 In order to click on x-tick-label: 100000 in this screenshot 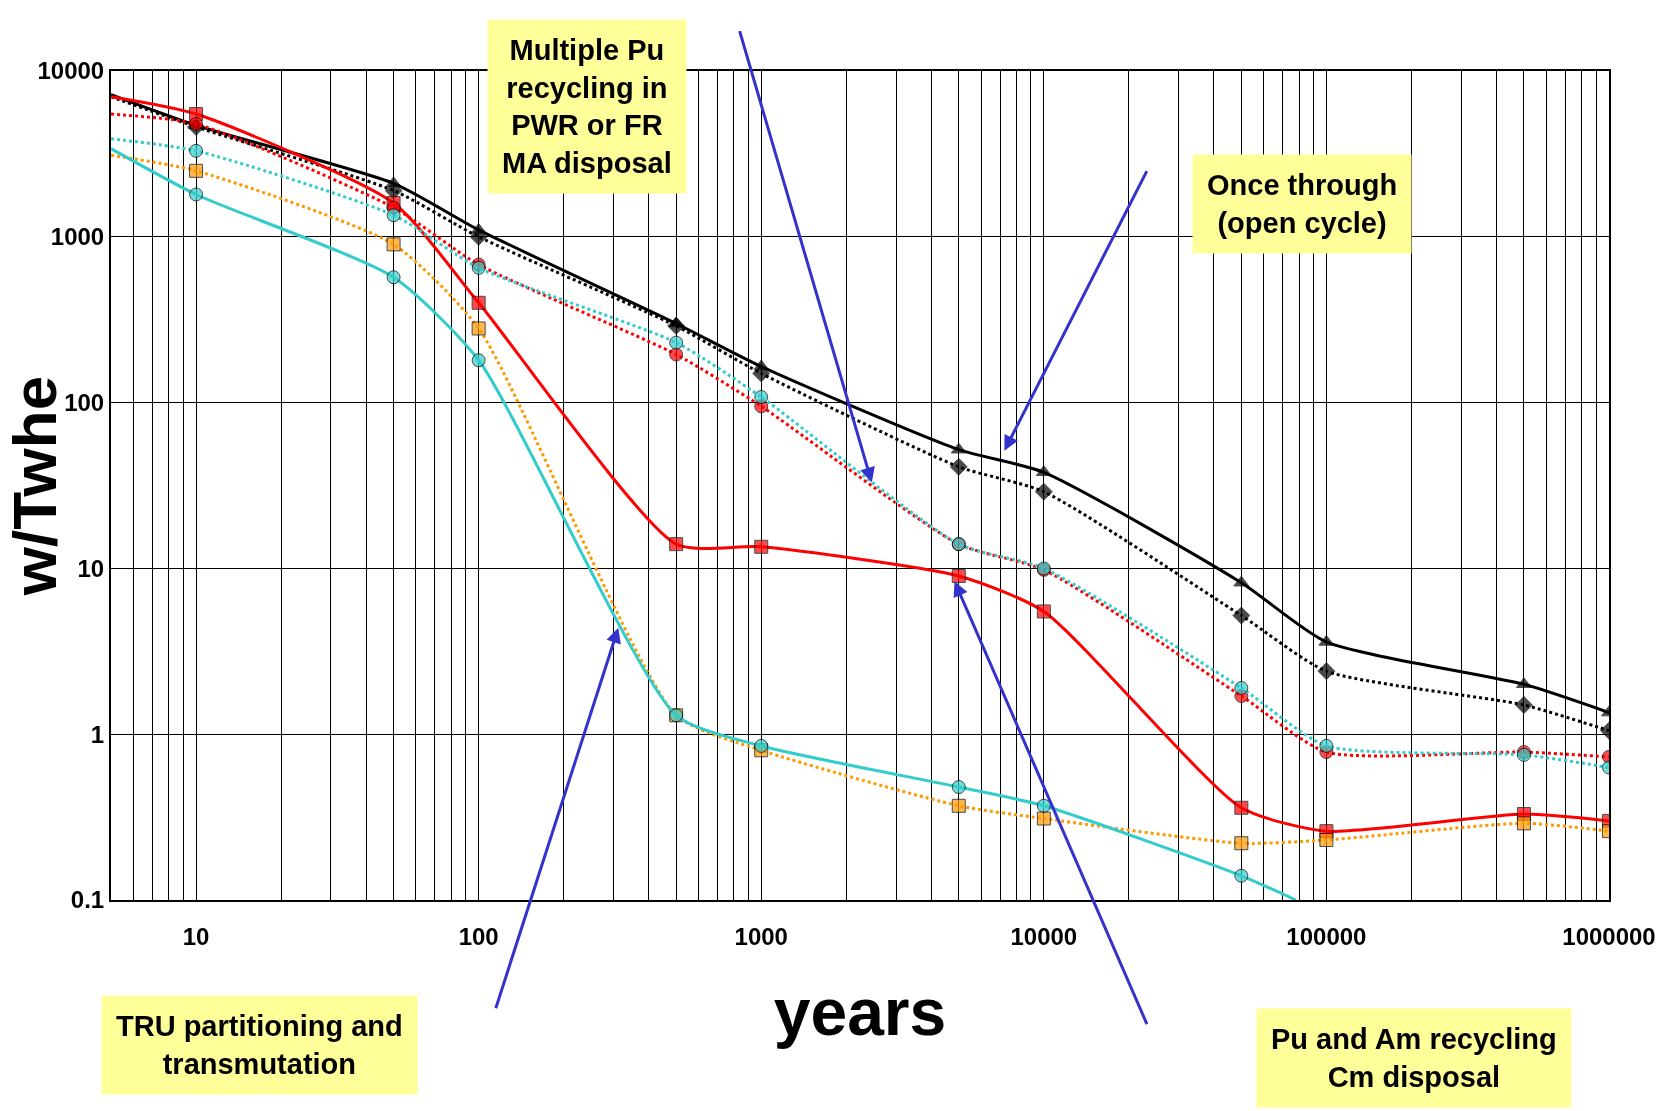, I will do `click(1326, 936)`.